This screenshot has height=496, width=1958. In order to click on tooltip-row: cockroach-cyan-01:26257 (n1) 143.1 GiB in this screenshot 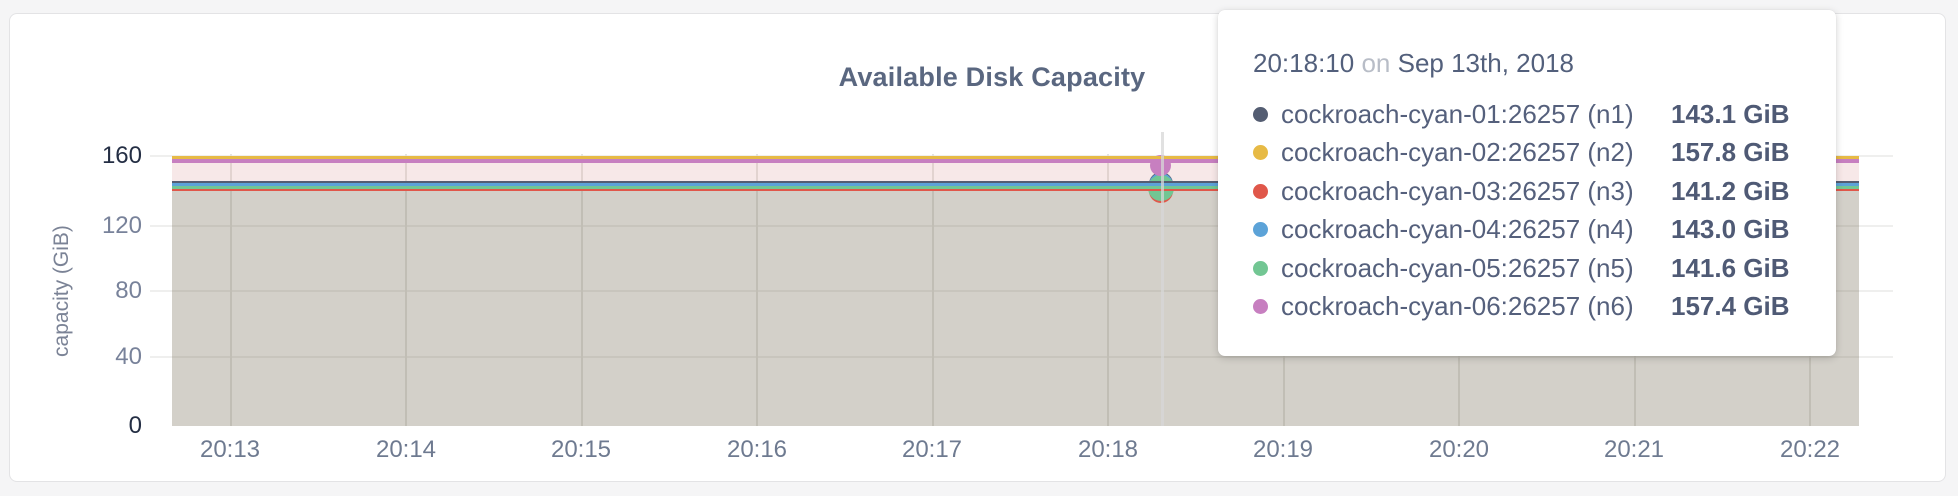, I will do `click(1524, 114)`.